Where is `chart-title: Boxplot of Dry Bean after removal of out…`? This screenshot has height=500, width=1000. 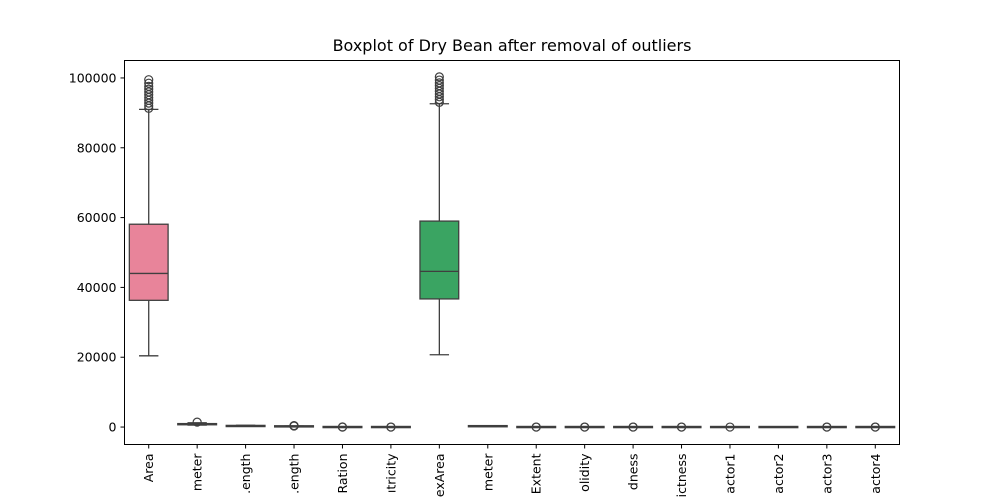
chart-title: Boxplot of Dry Bean after removal of out… is located at coordinates (512, 45).